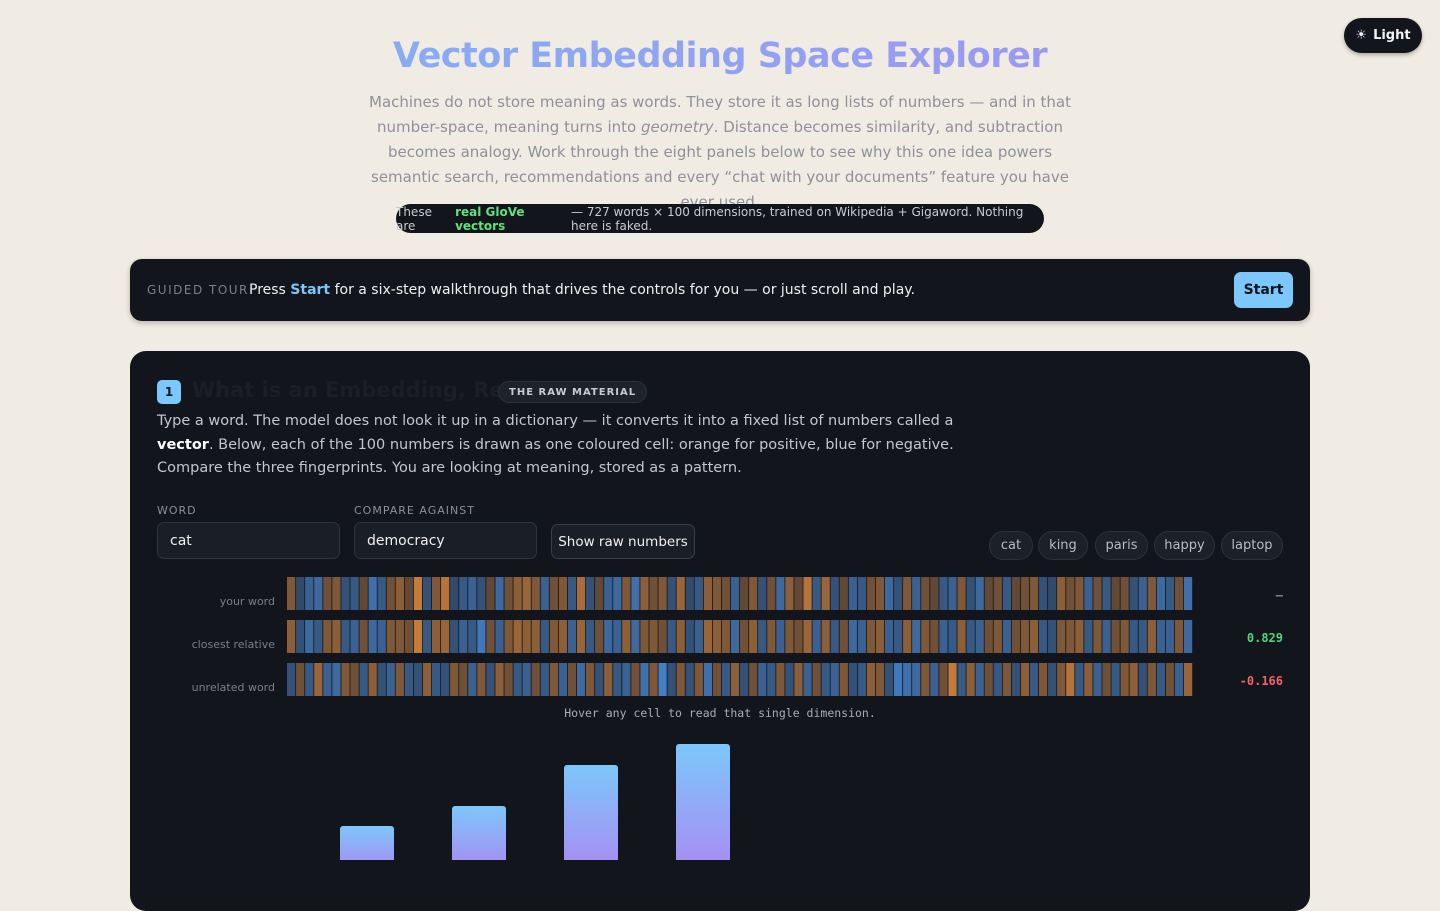  Describe the element at coordinates (1263, 290) in the screenshot. I see `start-button: Start` at that location.